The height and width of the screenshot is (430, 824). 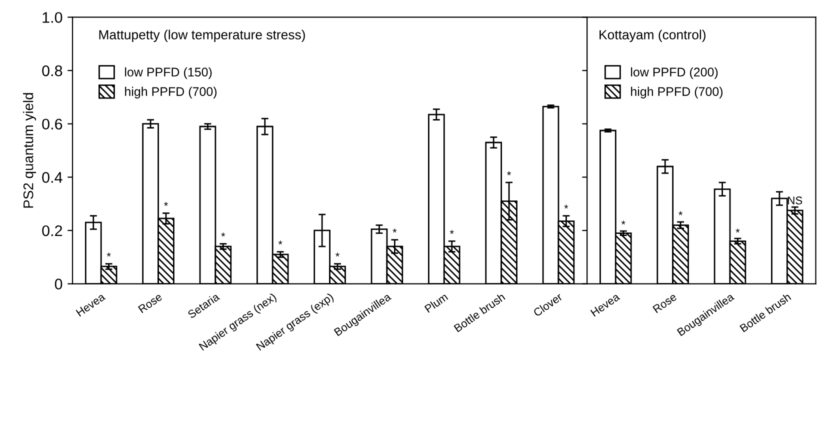 What do you see at coordinates (58, 284) in the screenshot?
I see `y-tick-label: 0` at bounding box center [58, 284].